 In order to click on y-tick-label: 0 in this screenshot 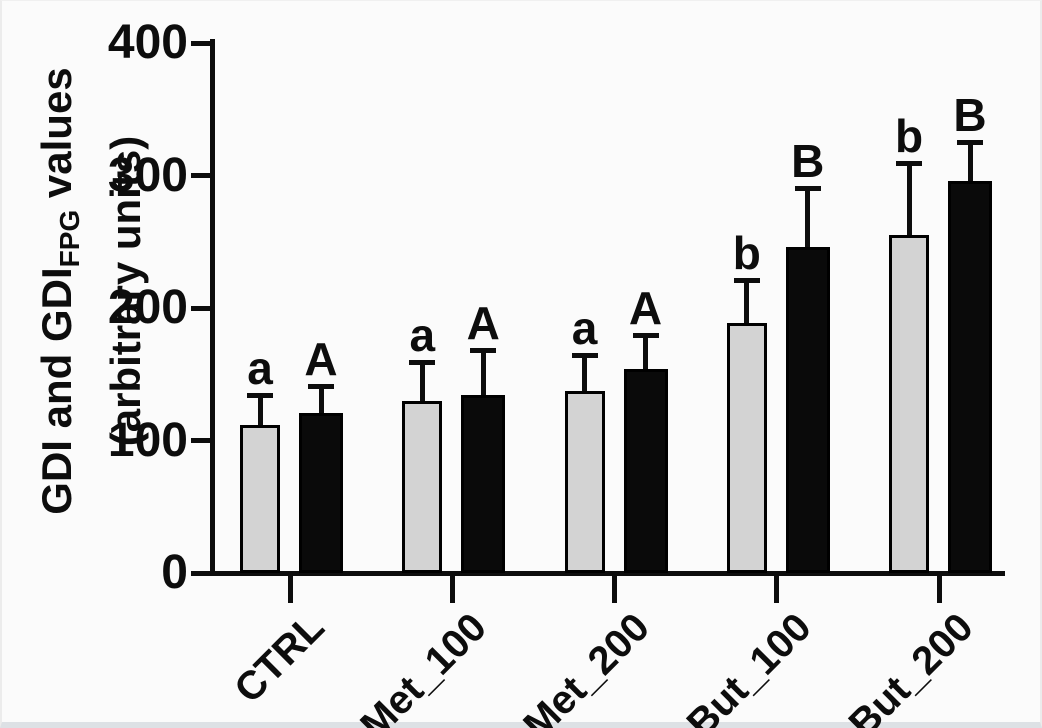, I will do `click(174, 572)`.